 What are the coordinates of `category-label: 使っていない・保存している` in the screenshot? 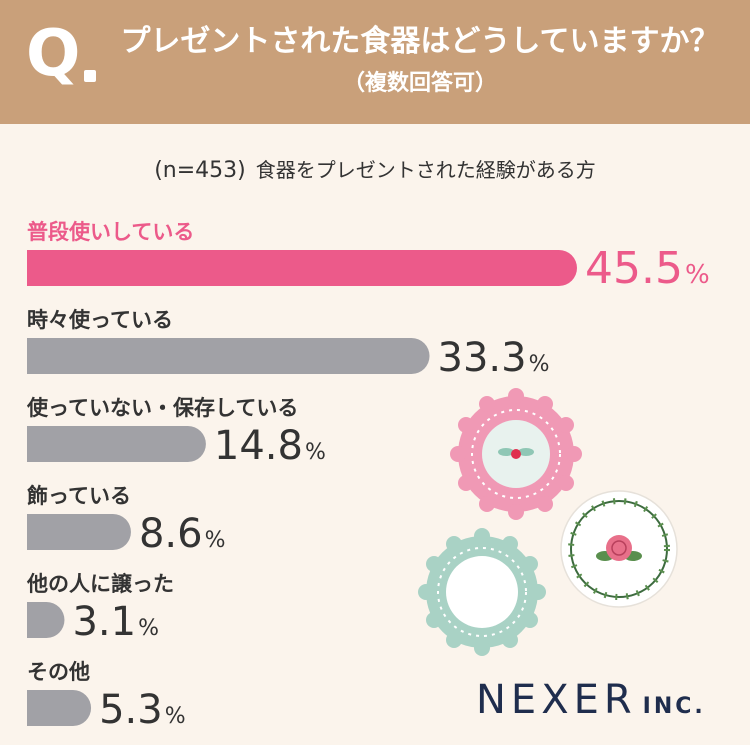 It's located at (162, 408).